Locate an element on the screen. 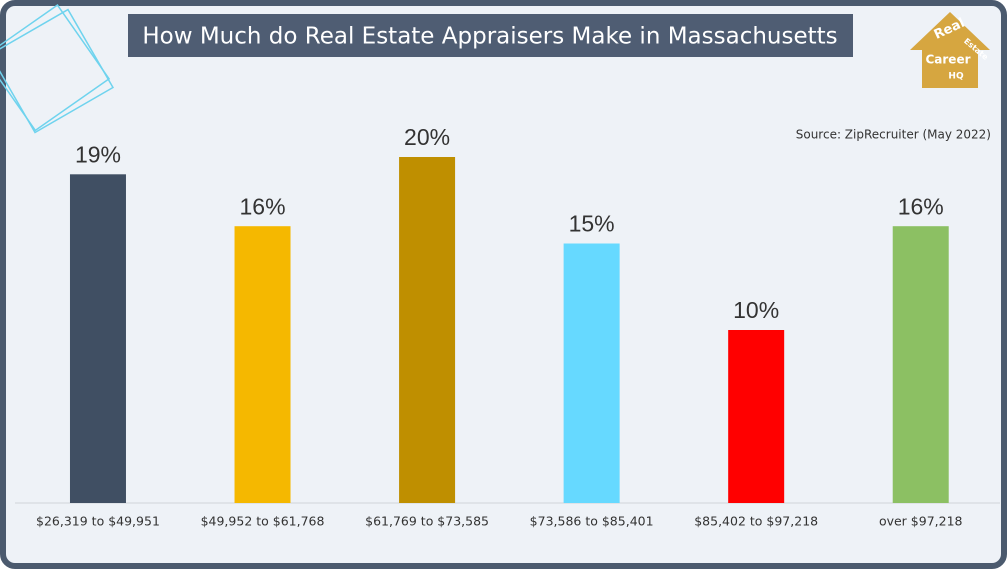 This screenshot has width=1007, height=569. decoration is located at coordinates (57, 68).